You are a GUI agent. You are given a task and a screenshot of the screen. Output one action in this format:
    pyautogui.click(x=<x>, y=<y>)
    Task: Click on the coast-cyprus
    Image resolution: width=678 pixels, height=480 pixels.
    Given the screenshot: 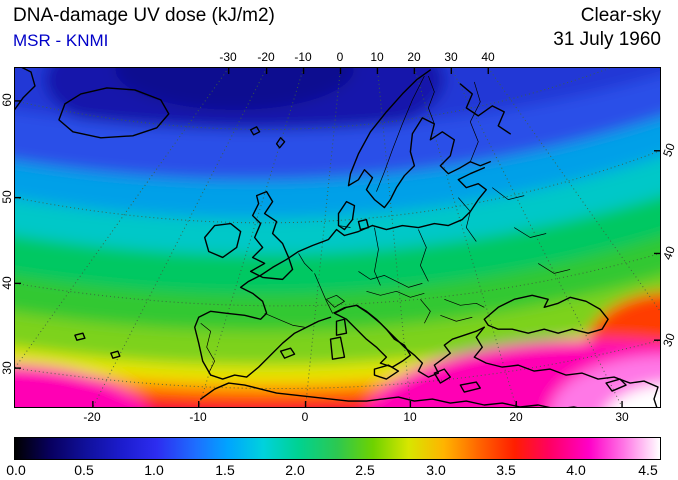 What is the action you would take?
    pyautogui.click(x=616, y=385)
    